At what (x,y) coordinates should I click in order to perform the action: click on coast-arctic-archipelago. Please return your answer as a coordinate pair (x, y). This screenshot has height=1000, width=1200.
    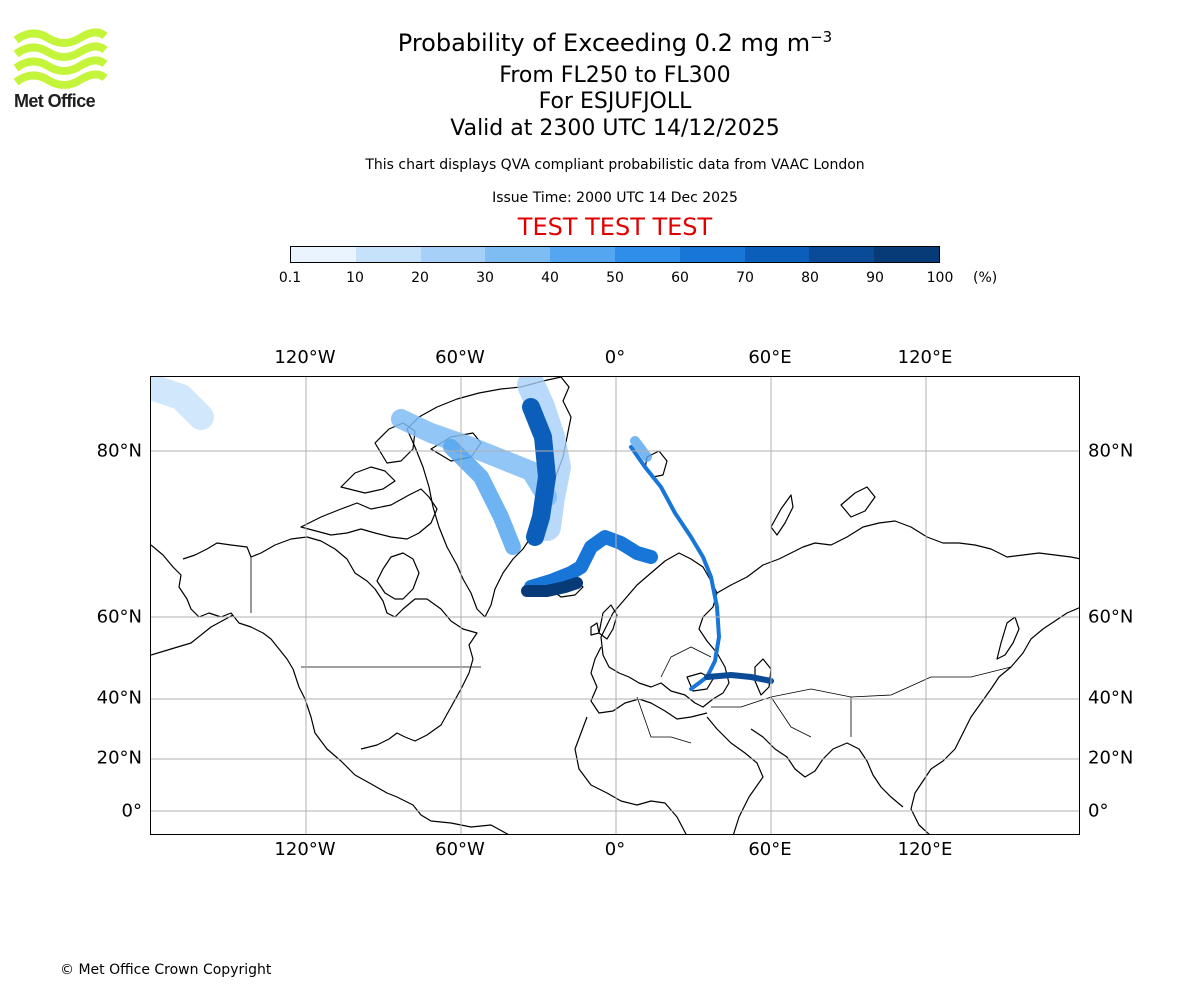
    Looking at the image, I should click on (391, 481).